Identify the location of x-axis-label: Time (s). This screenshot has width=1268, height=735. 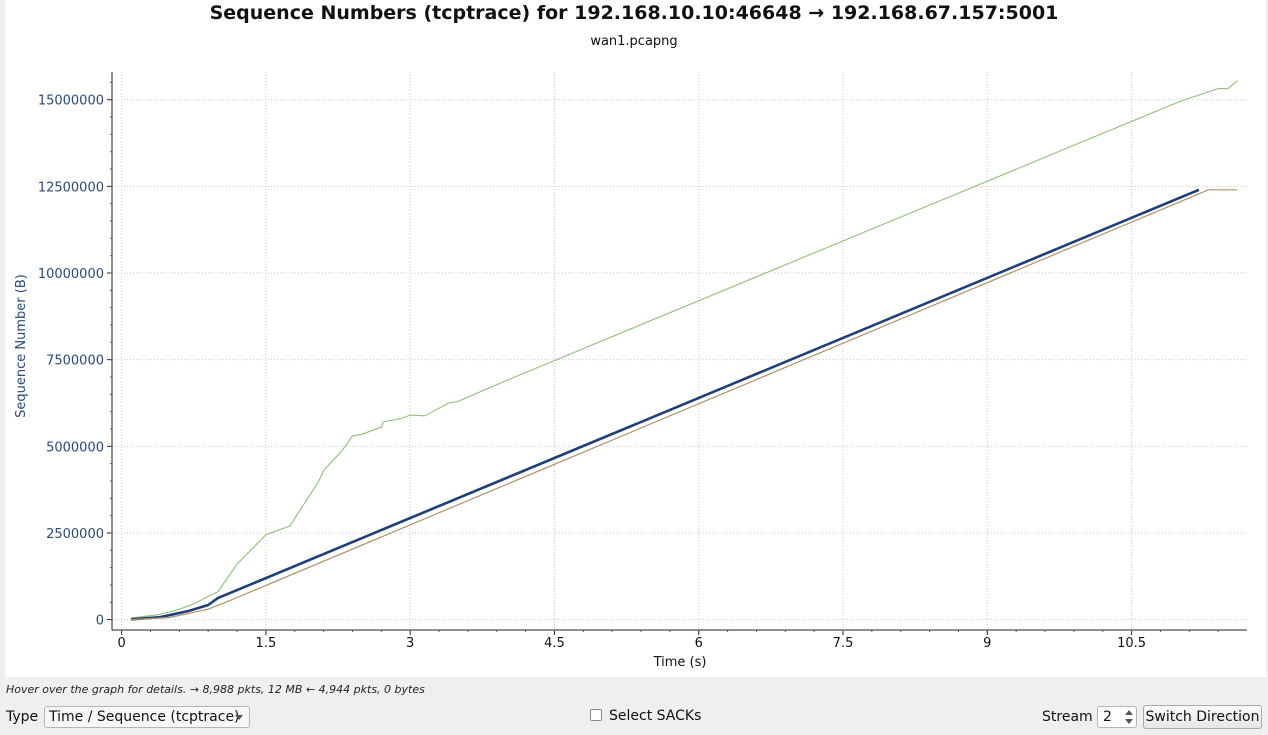
(680, 662).